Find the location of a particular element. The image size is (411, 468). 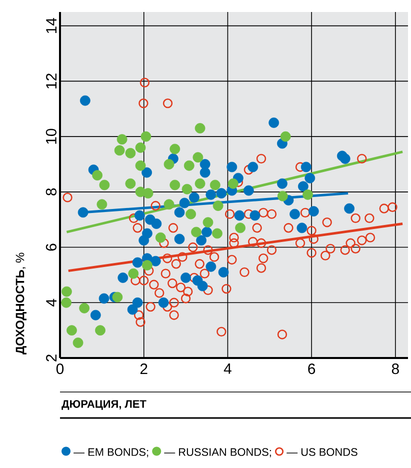

y-tick-label: 4 is located at coordinates (51, 302).